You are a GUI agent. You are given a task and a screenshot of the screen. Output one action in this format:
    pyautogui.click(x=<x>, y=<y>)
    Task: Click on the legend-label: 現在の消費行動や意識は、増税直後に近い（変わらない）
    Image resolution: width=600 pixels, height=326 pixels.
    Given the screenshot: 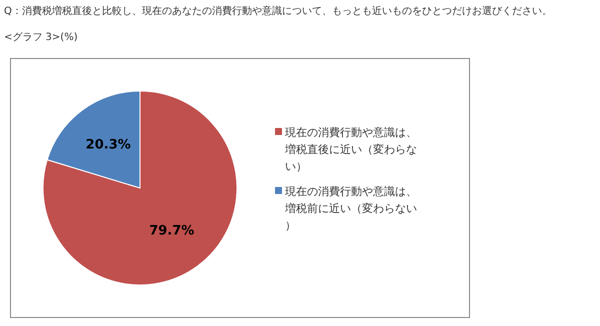 What is the action you would take?
    pyautogui.click(x=350, y=149)
    